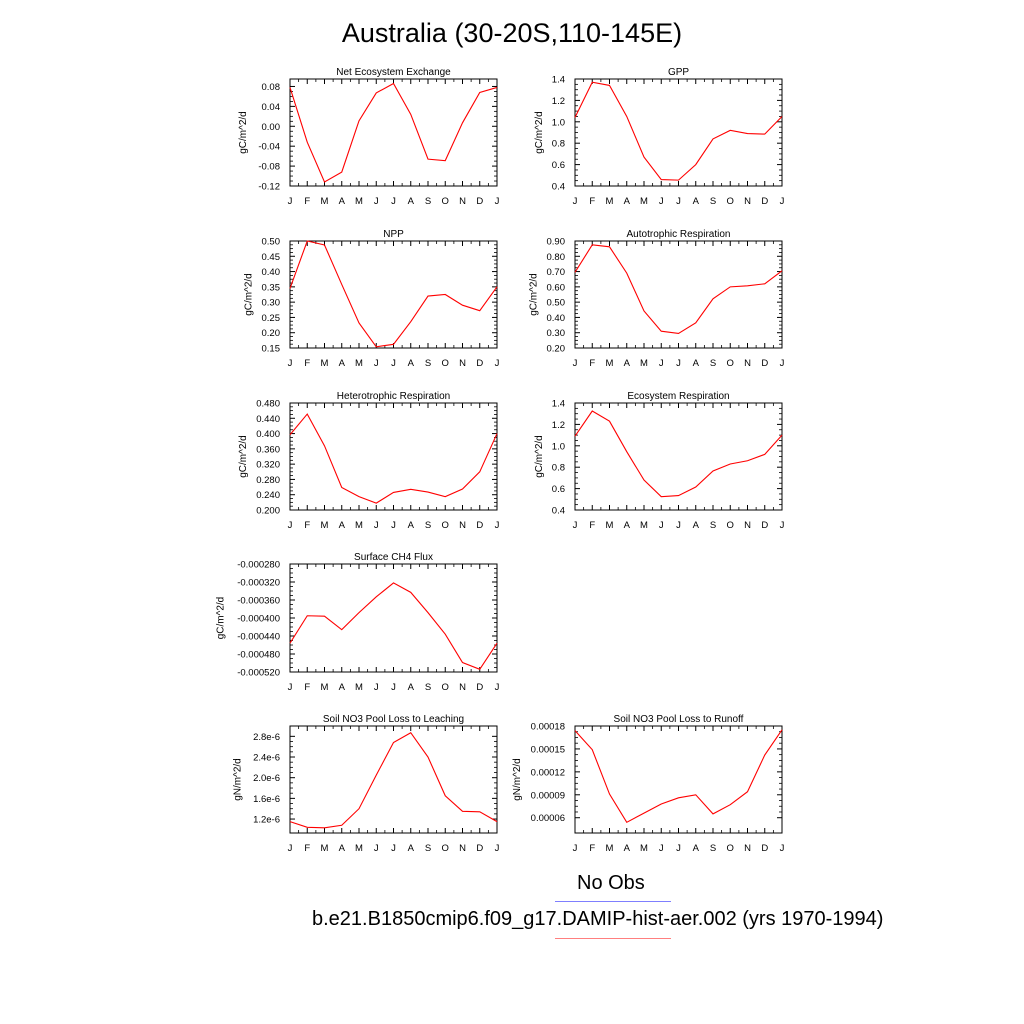 The image size is (1024, 1024). Describe the element at coordinates (558, 511) in the screenshot. I see `y-tick-label: 0.4` at that location.